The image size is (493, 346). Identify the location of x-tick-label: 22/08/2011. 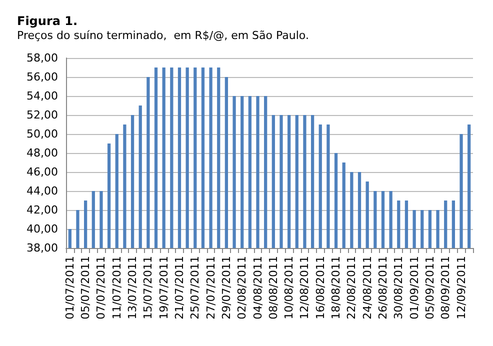
(351, 288).